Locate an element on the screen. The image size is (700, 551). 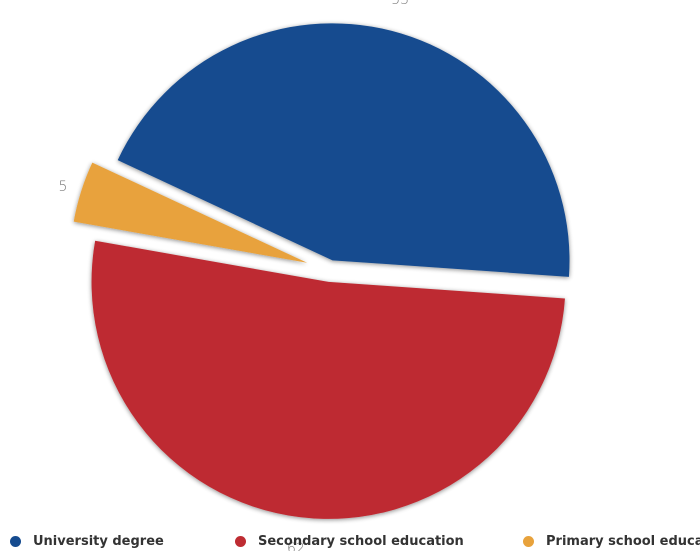
legend-item-primary-school-education: Primary school education is located at coordinates (611, 541).